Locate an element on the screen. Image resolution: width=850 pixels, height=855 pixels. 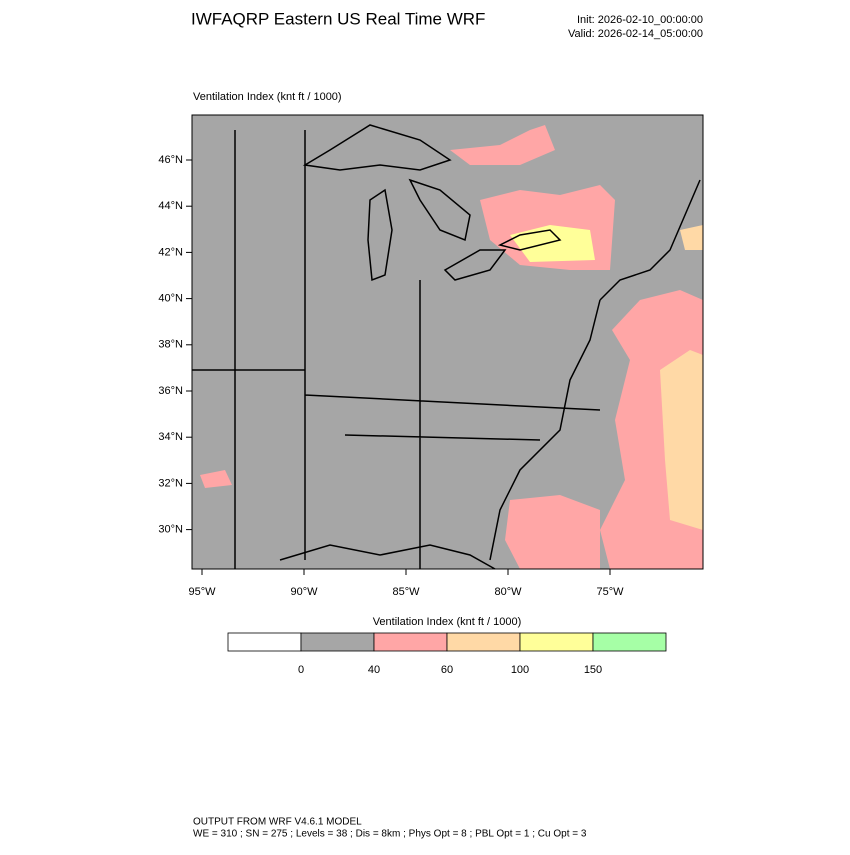
lat-label: 42°N is located at coordinates (170, 252).